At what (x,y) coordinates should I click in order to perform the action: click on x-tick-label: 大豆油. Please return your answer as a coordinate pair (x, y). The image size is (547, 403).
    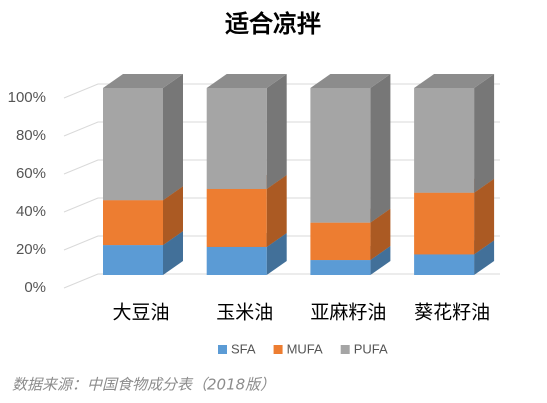
    Looking at the image, I should click on (140, 313).